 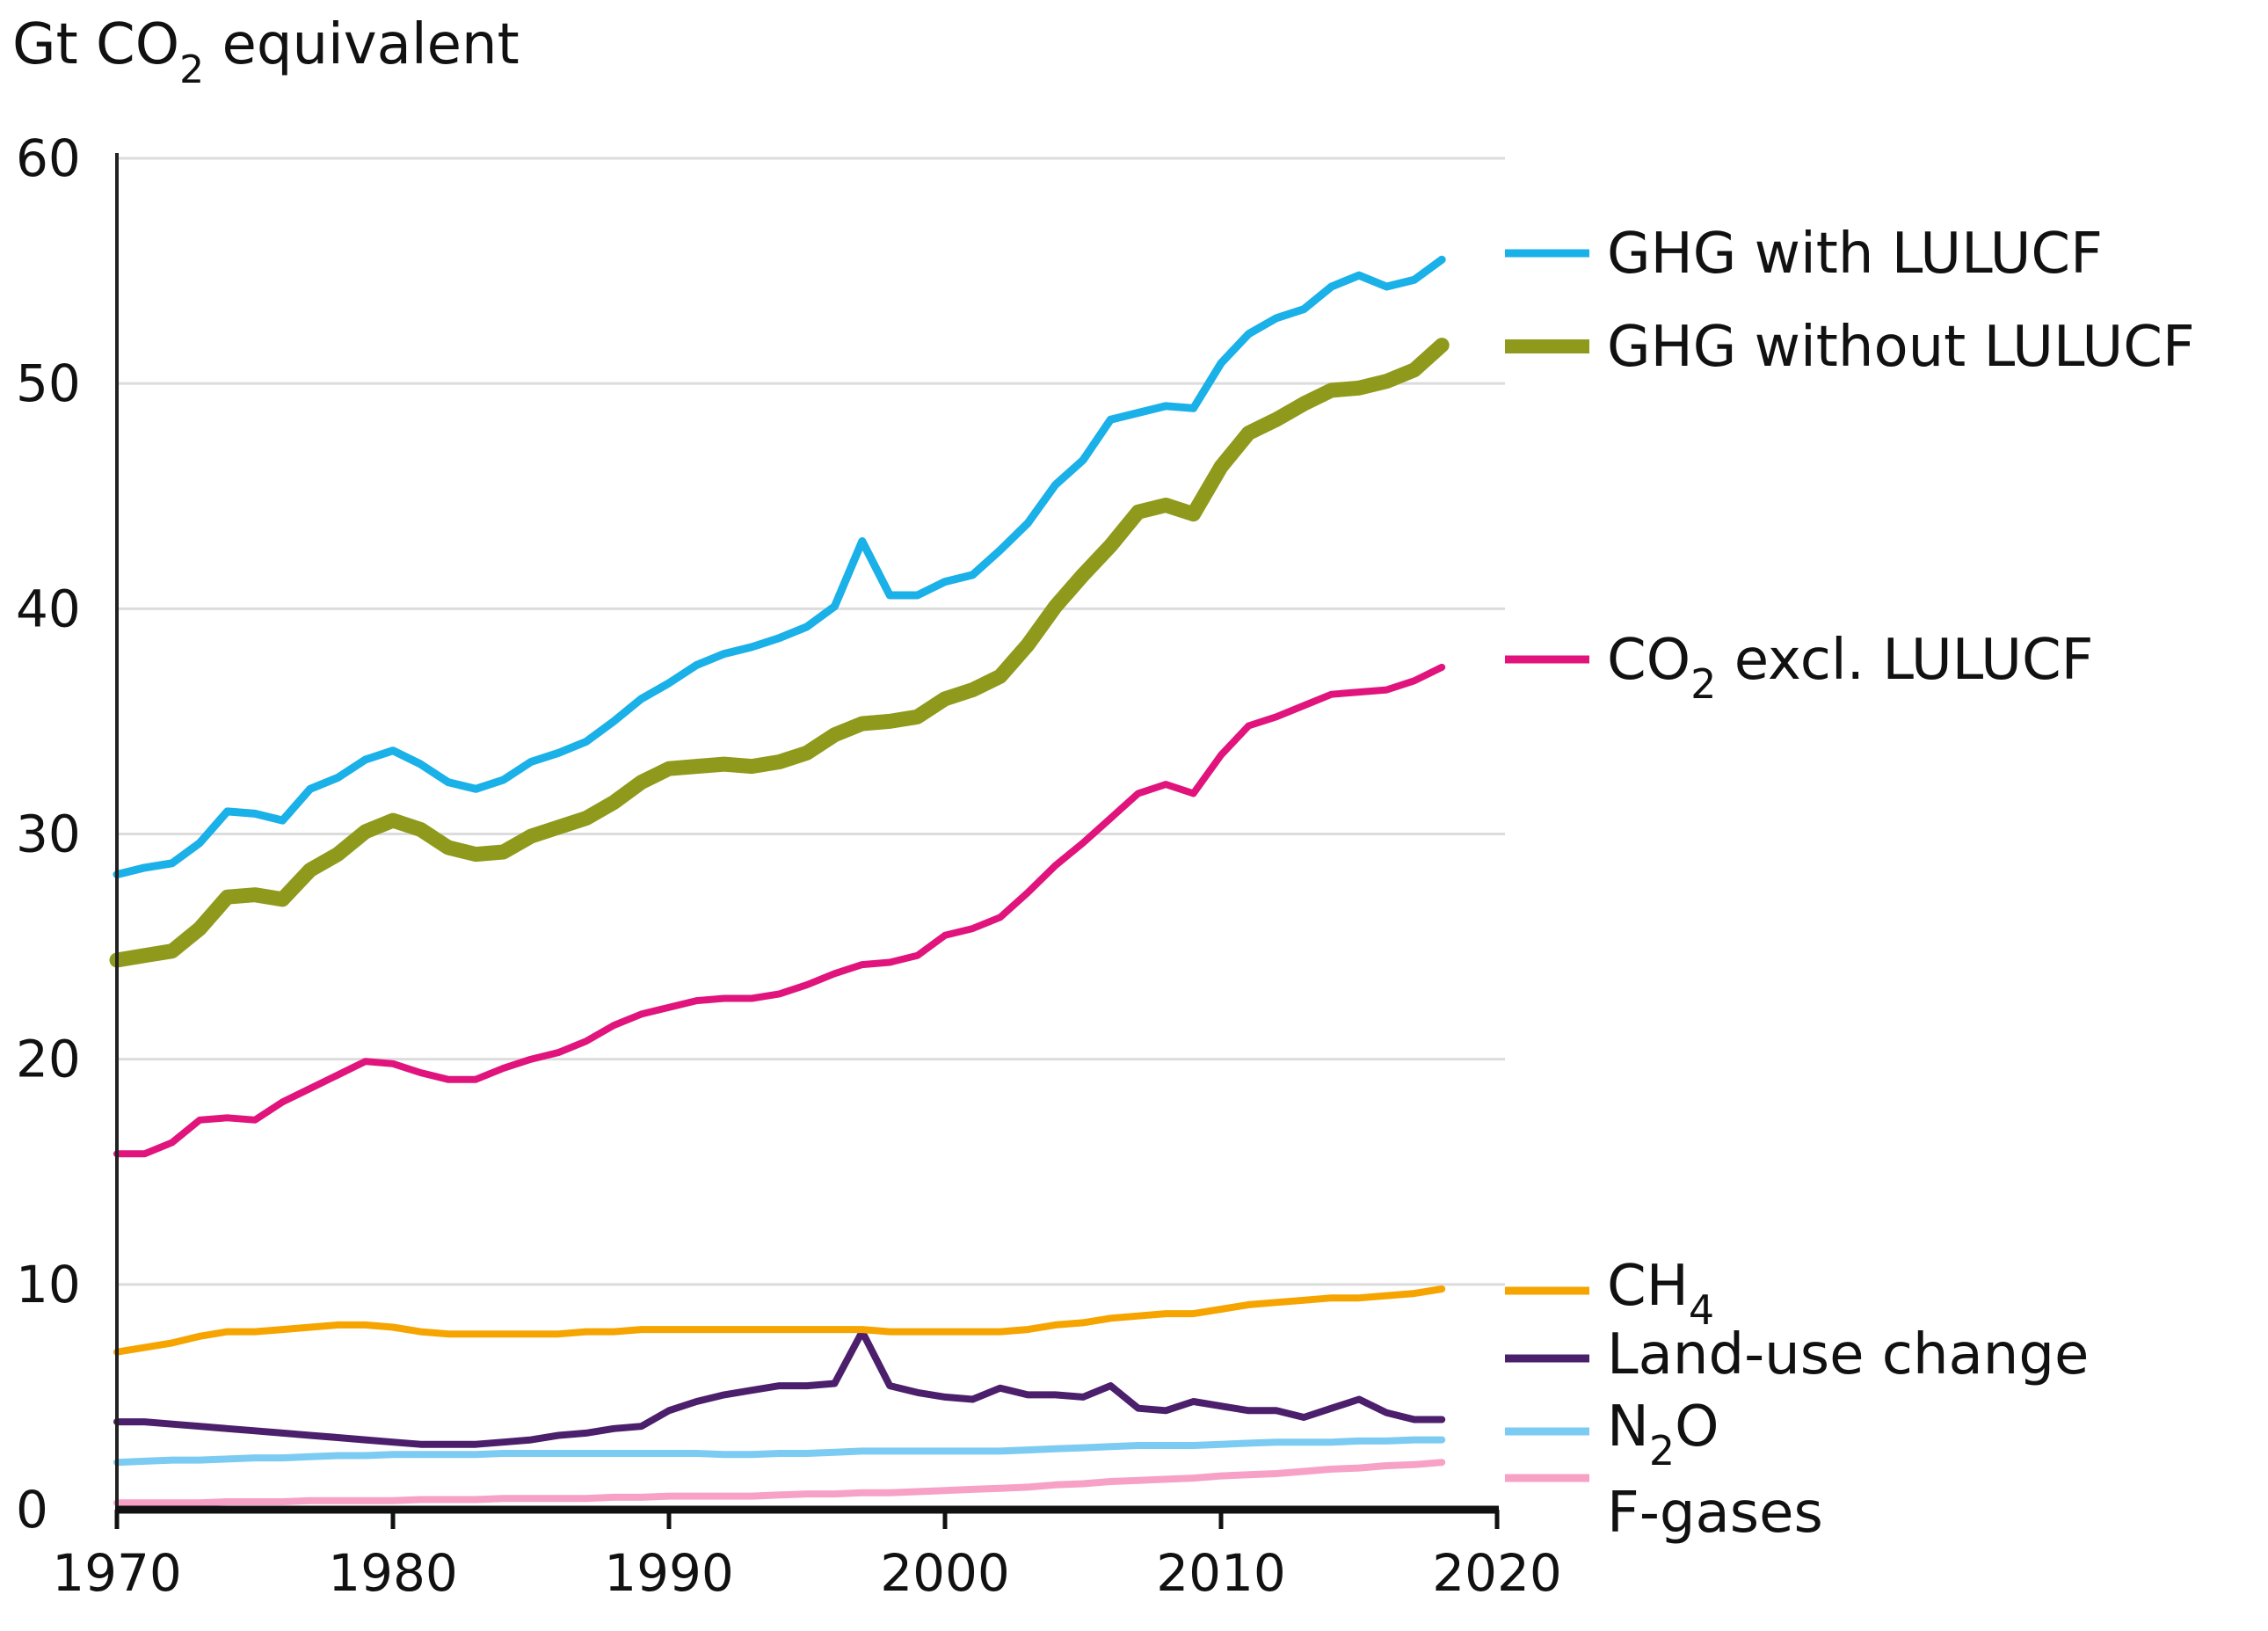 What do you see at coordinates (945, 1573) in the screenshot?
I see `x-tick-label: 2000` at bounding box center [945, 1573].